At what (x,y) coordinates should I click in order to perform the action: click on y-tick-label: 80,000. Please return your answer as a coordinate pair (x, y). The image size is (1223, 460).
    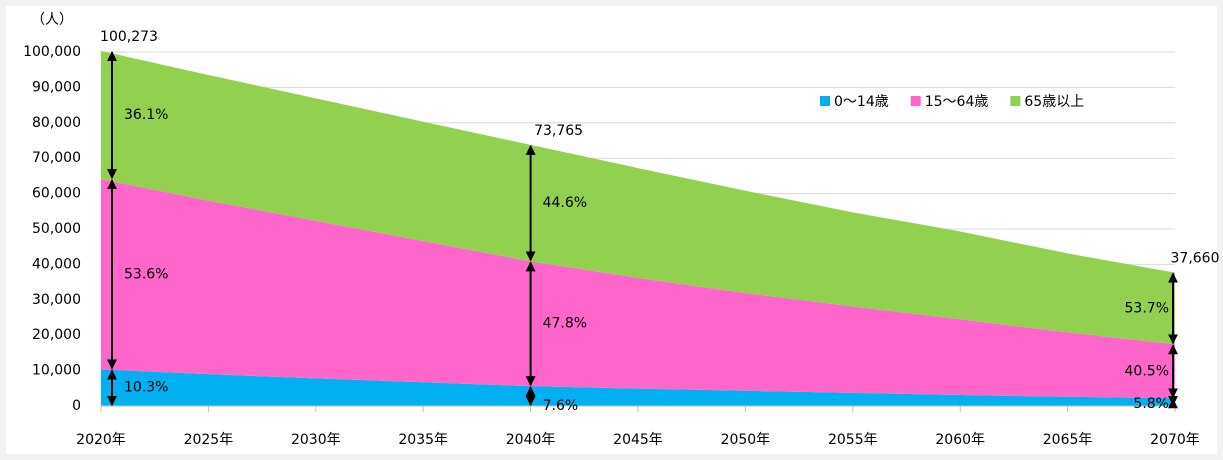
    Looking at the image, I should click on (56, 123).